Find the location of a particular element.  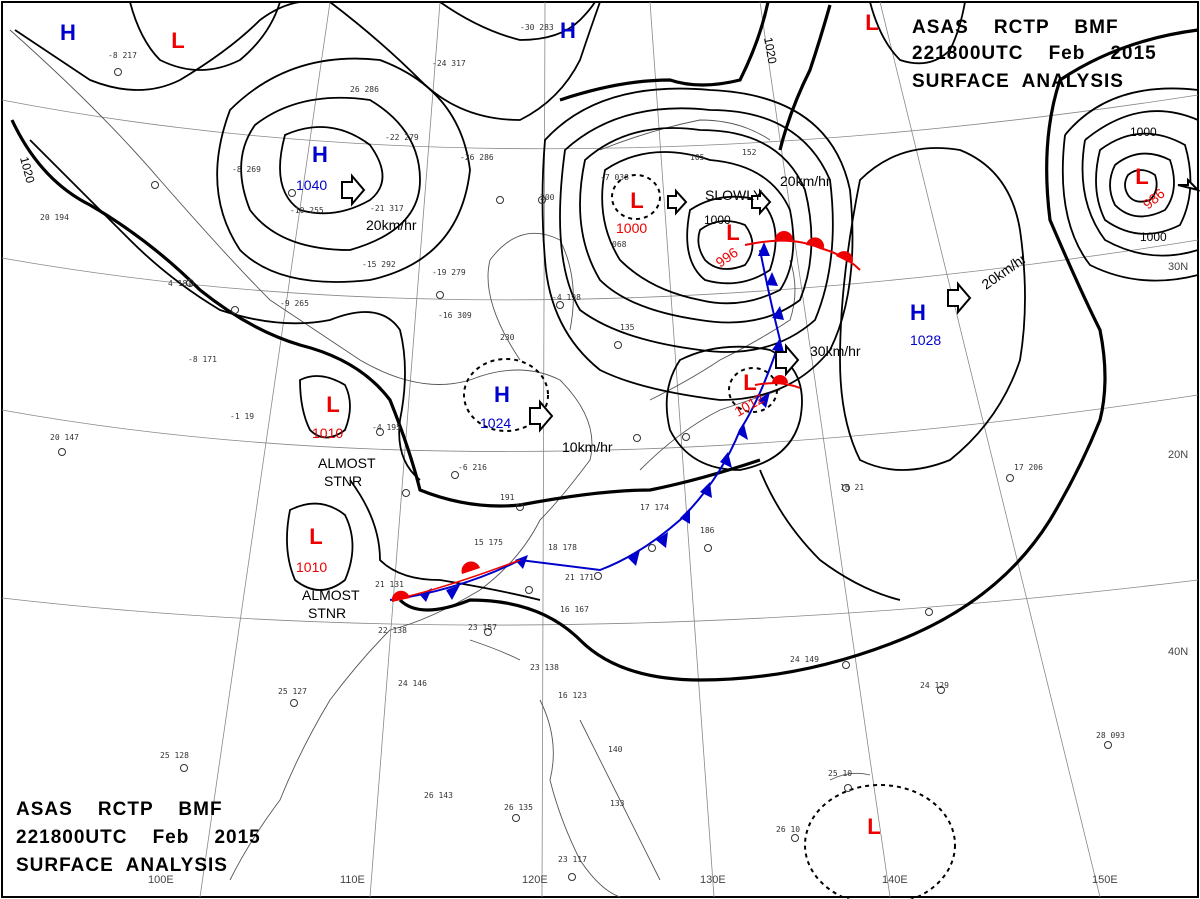

svg-text: 133 is located at coordinates (617, 803).